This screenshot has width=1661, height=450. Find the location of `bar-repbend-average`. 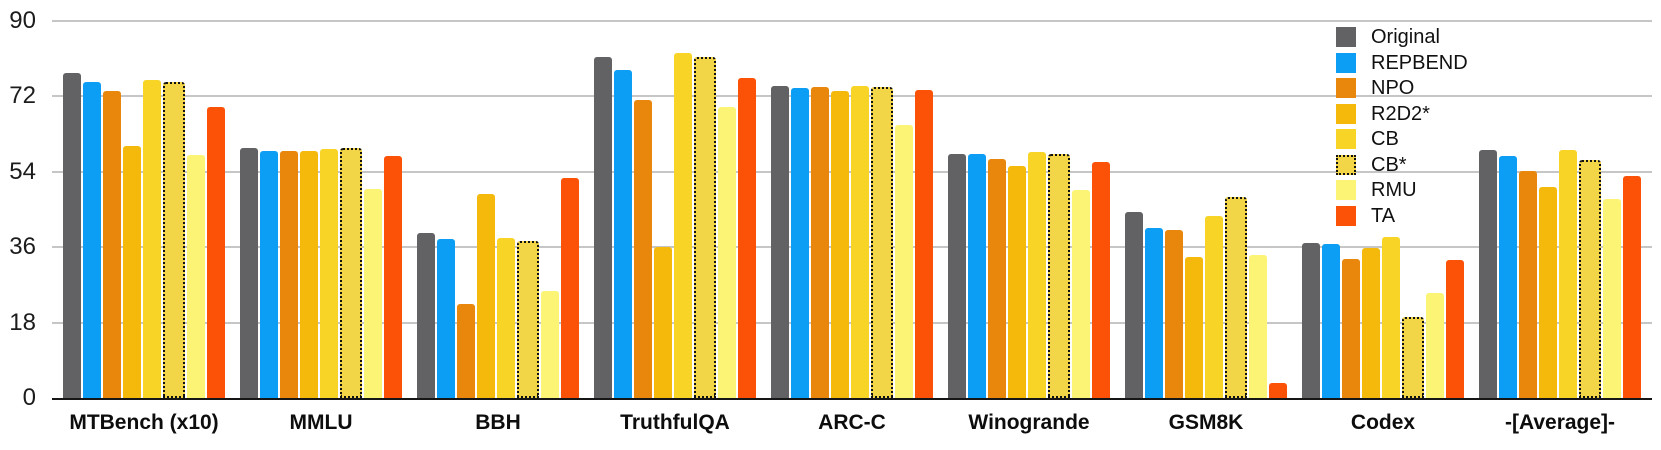

bar-repbend-average is located at coordinates (1508, 276).